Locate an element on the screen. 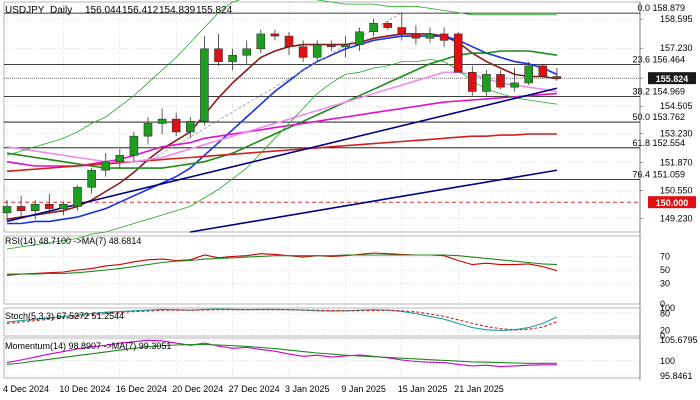 This screenshot has height=400, width=700. current-price-tag is located at coordinates (672, 78).